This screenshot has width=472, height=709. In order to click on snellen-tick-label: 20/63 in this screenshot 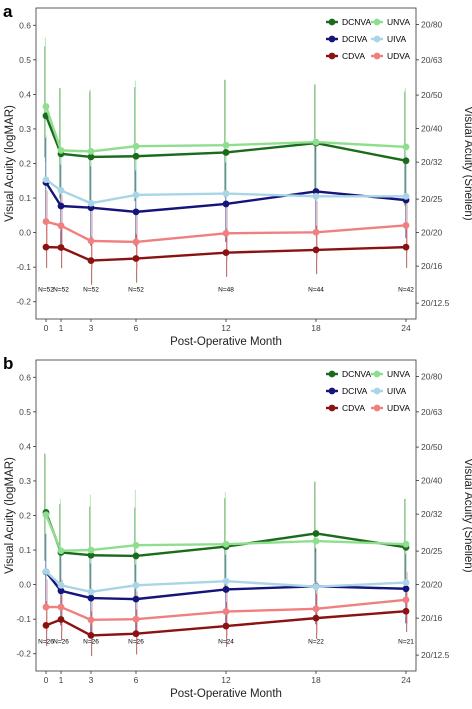, I will do `click(432, 60)`.